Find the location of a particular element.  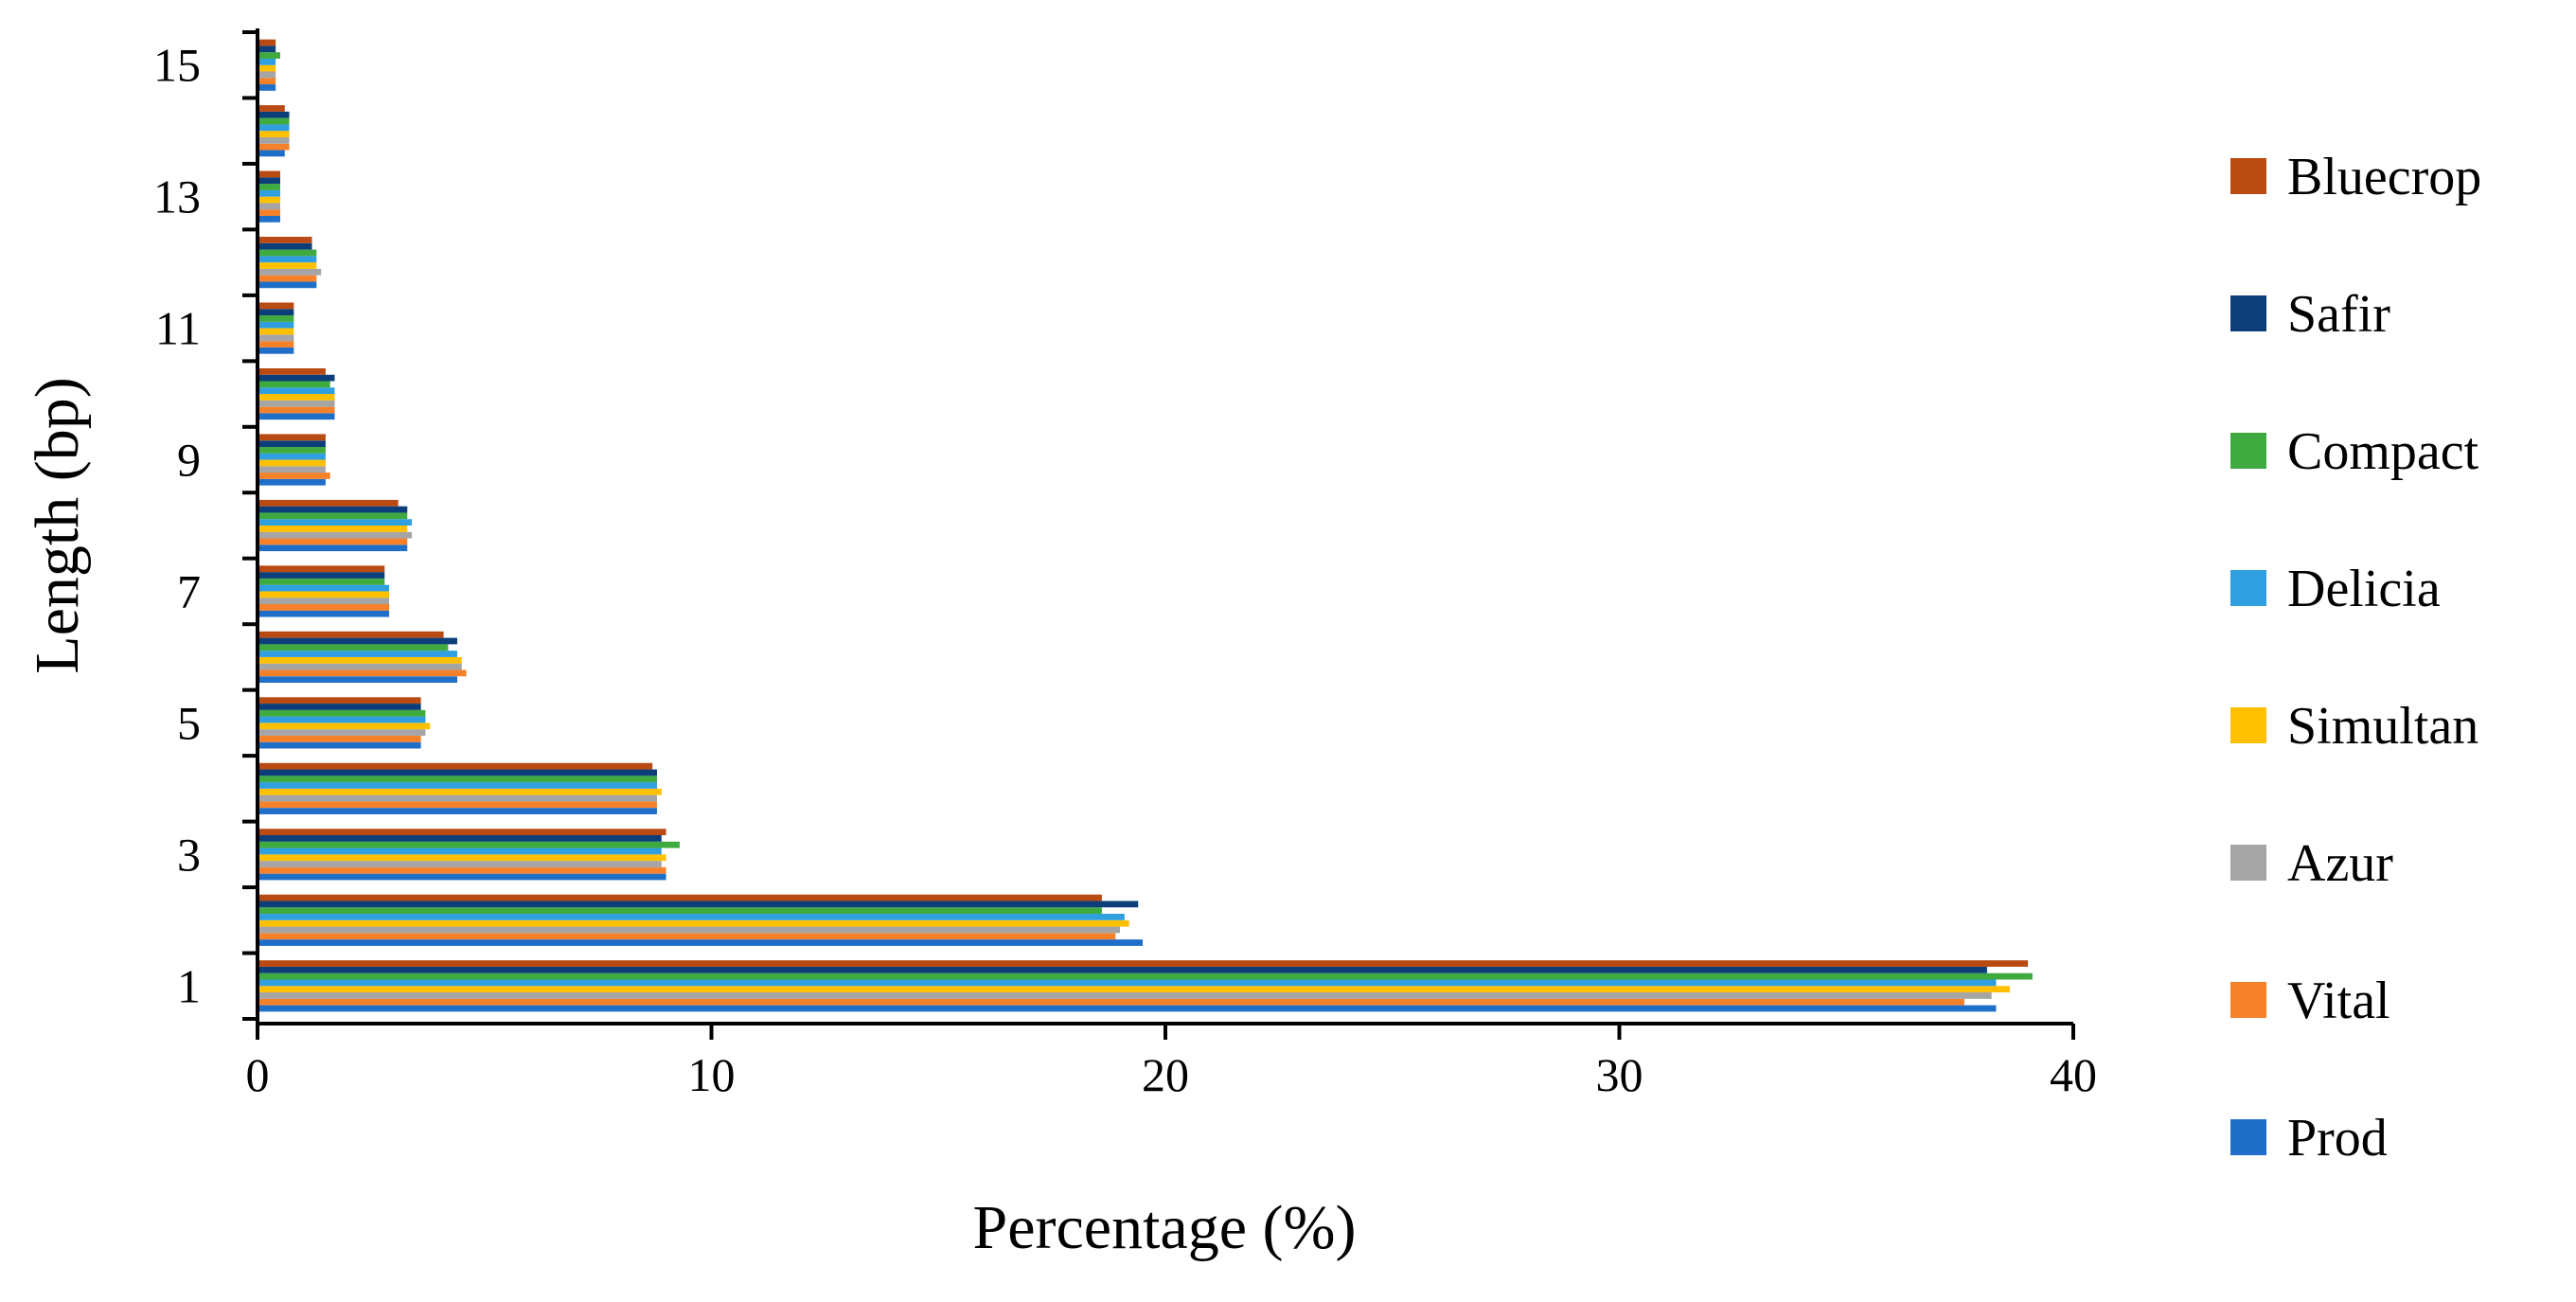

y-tick-label: 15 is located at coordinates (177, 66).